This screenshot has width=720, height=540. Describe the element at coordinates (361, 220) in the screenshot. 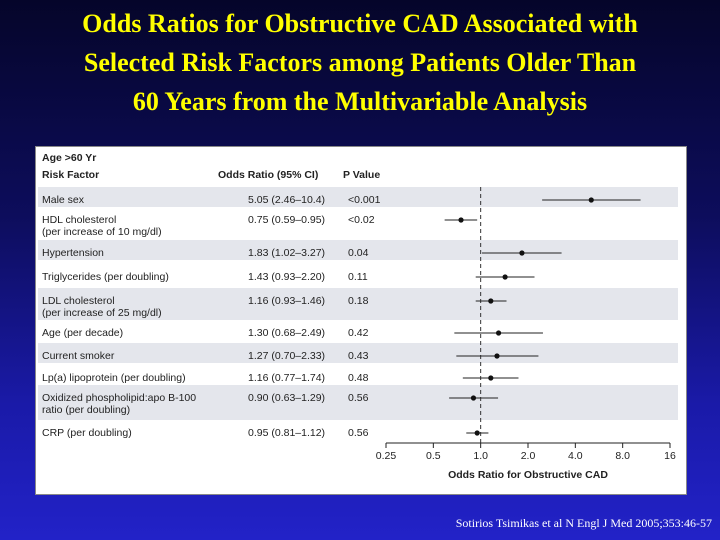

I see `p-value-label: <0.02` at that location.